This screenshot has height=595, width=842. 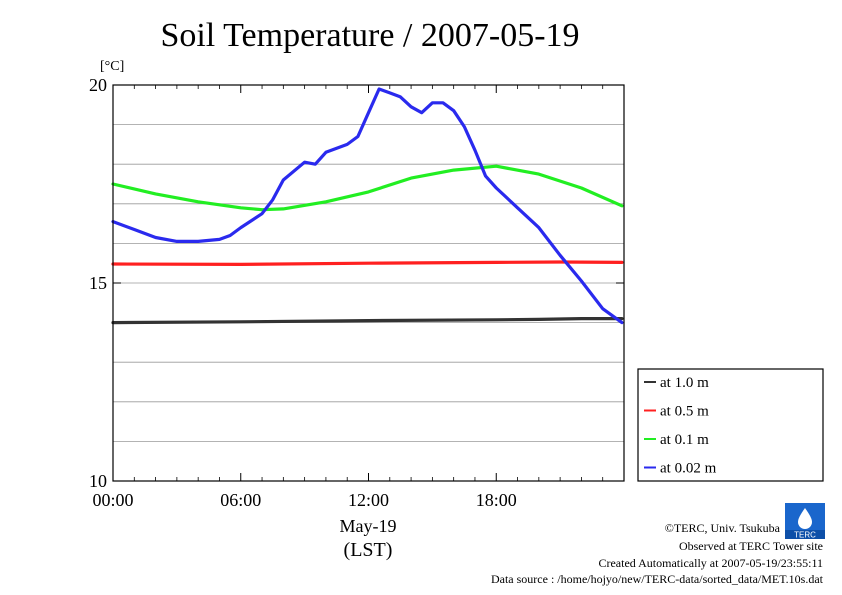 What do you see at coordinates (684, 440) in the screenshot?
I see `legend-label-2: at 0.1 m` at bounding box center [684, 440].